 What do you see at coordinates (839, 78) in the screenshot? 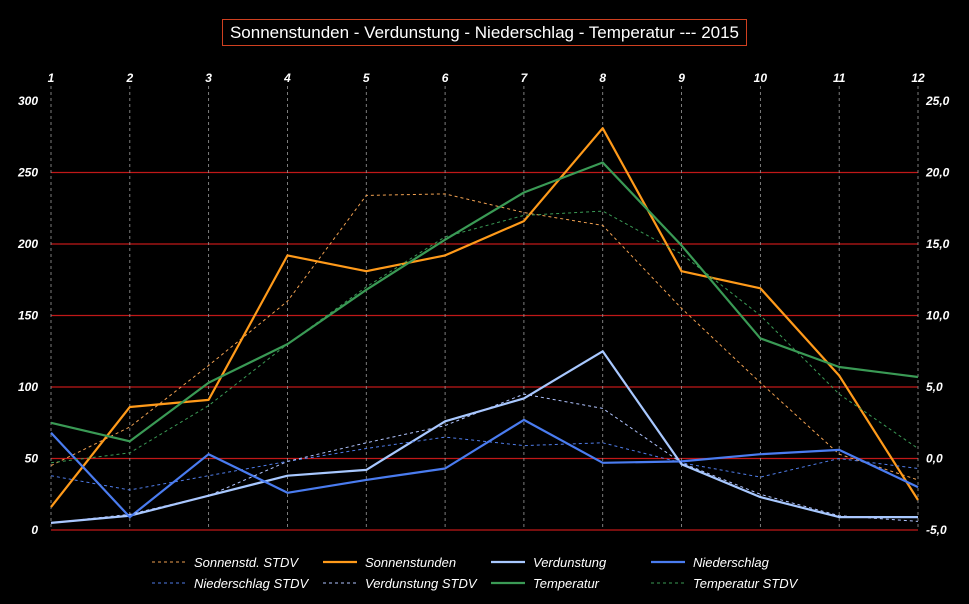
I see `x-tick-label: 11` at bounding box center [839, 78].